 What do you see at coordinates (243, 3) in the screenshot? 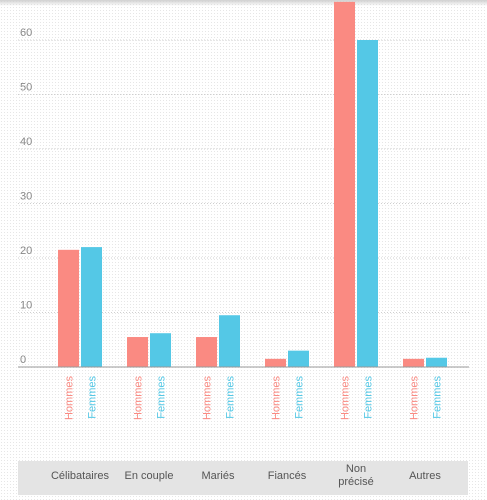
I see `top-shadow` at bounding box center [243, 3].